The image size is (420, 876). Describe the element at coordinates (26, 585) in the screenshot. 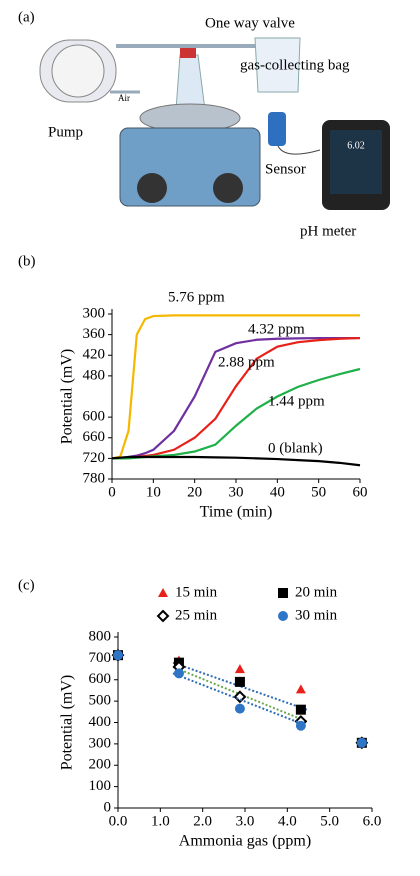

I see `panel-label: (c)` at that location.